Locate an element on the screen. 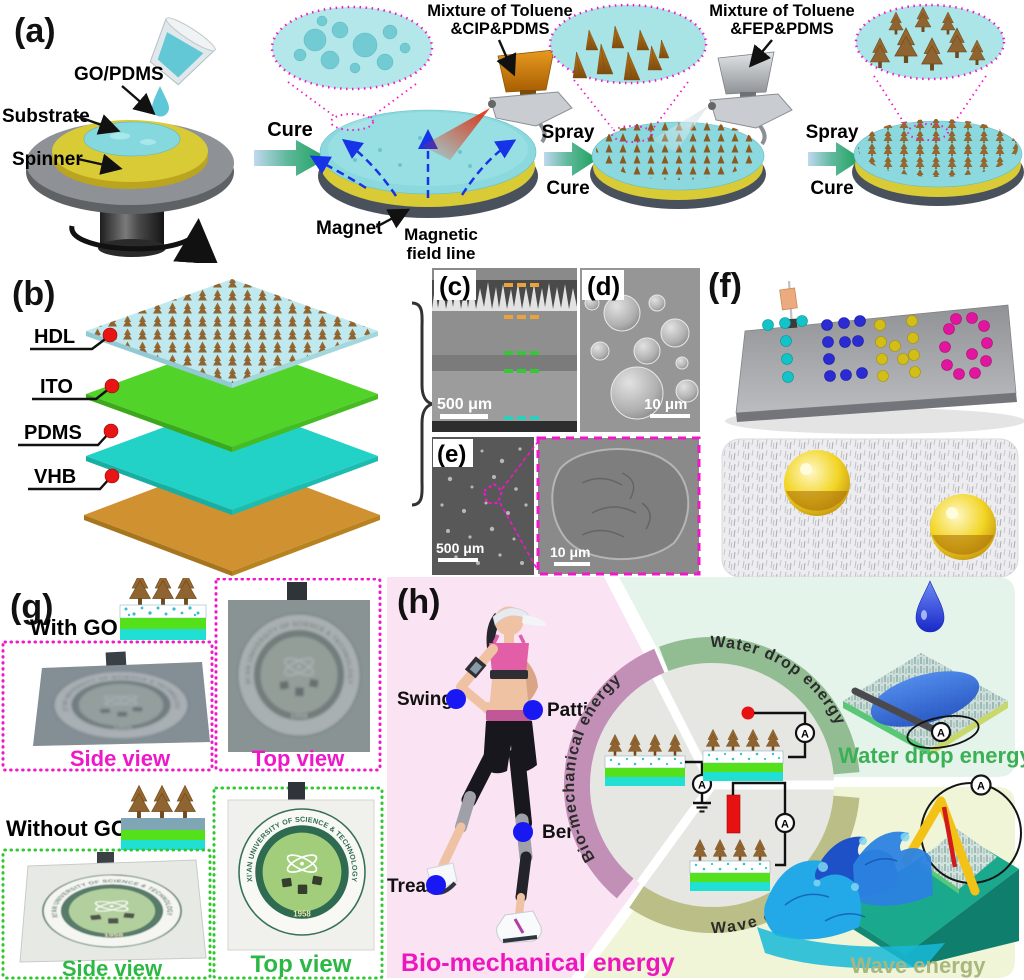 The image size is (1024, 980). process-arrow-1: Cure is located at coordinates (291, 147).